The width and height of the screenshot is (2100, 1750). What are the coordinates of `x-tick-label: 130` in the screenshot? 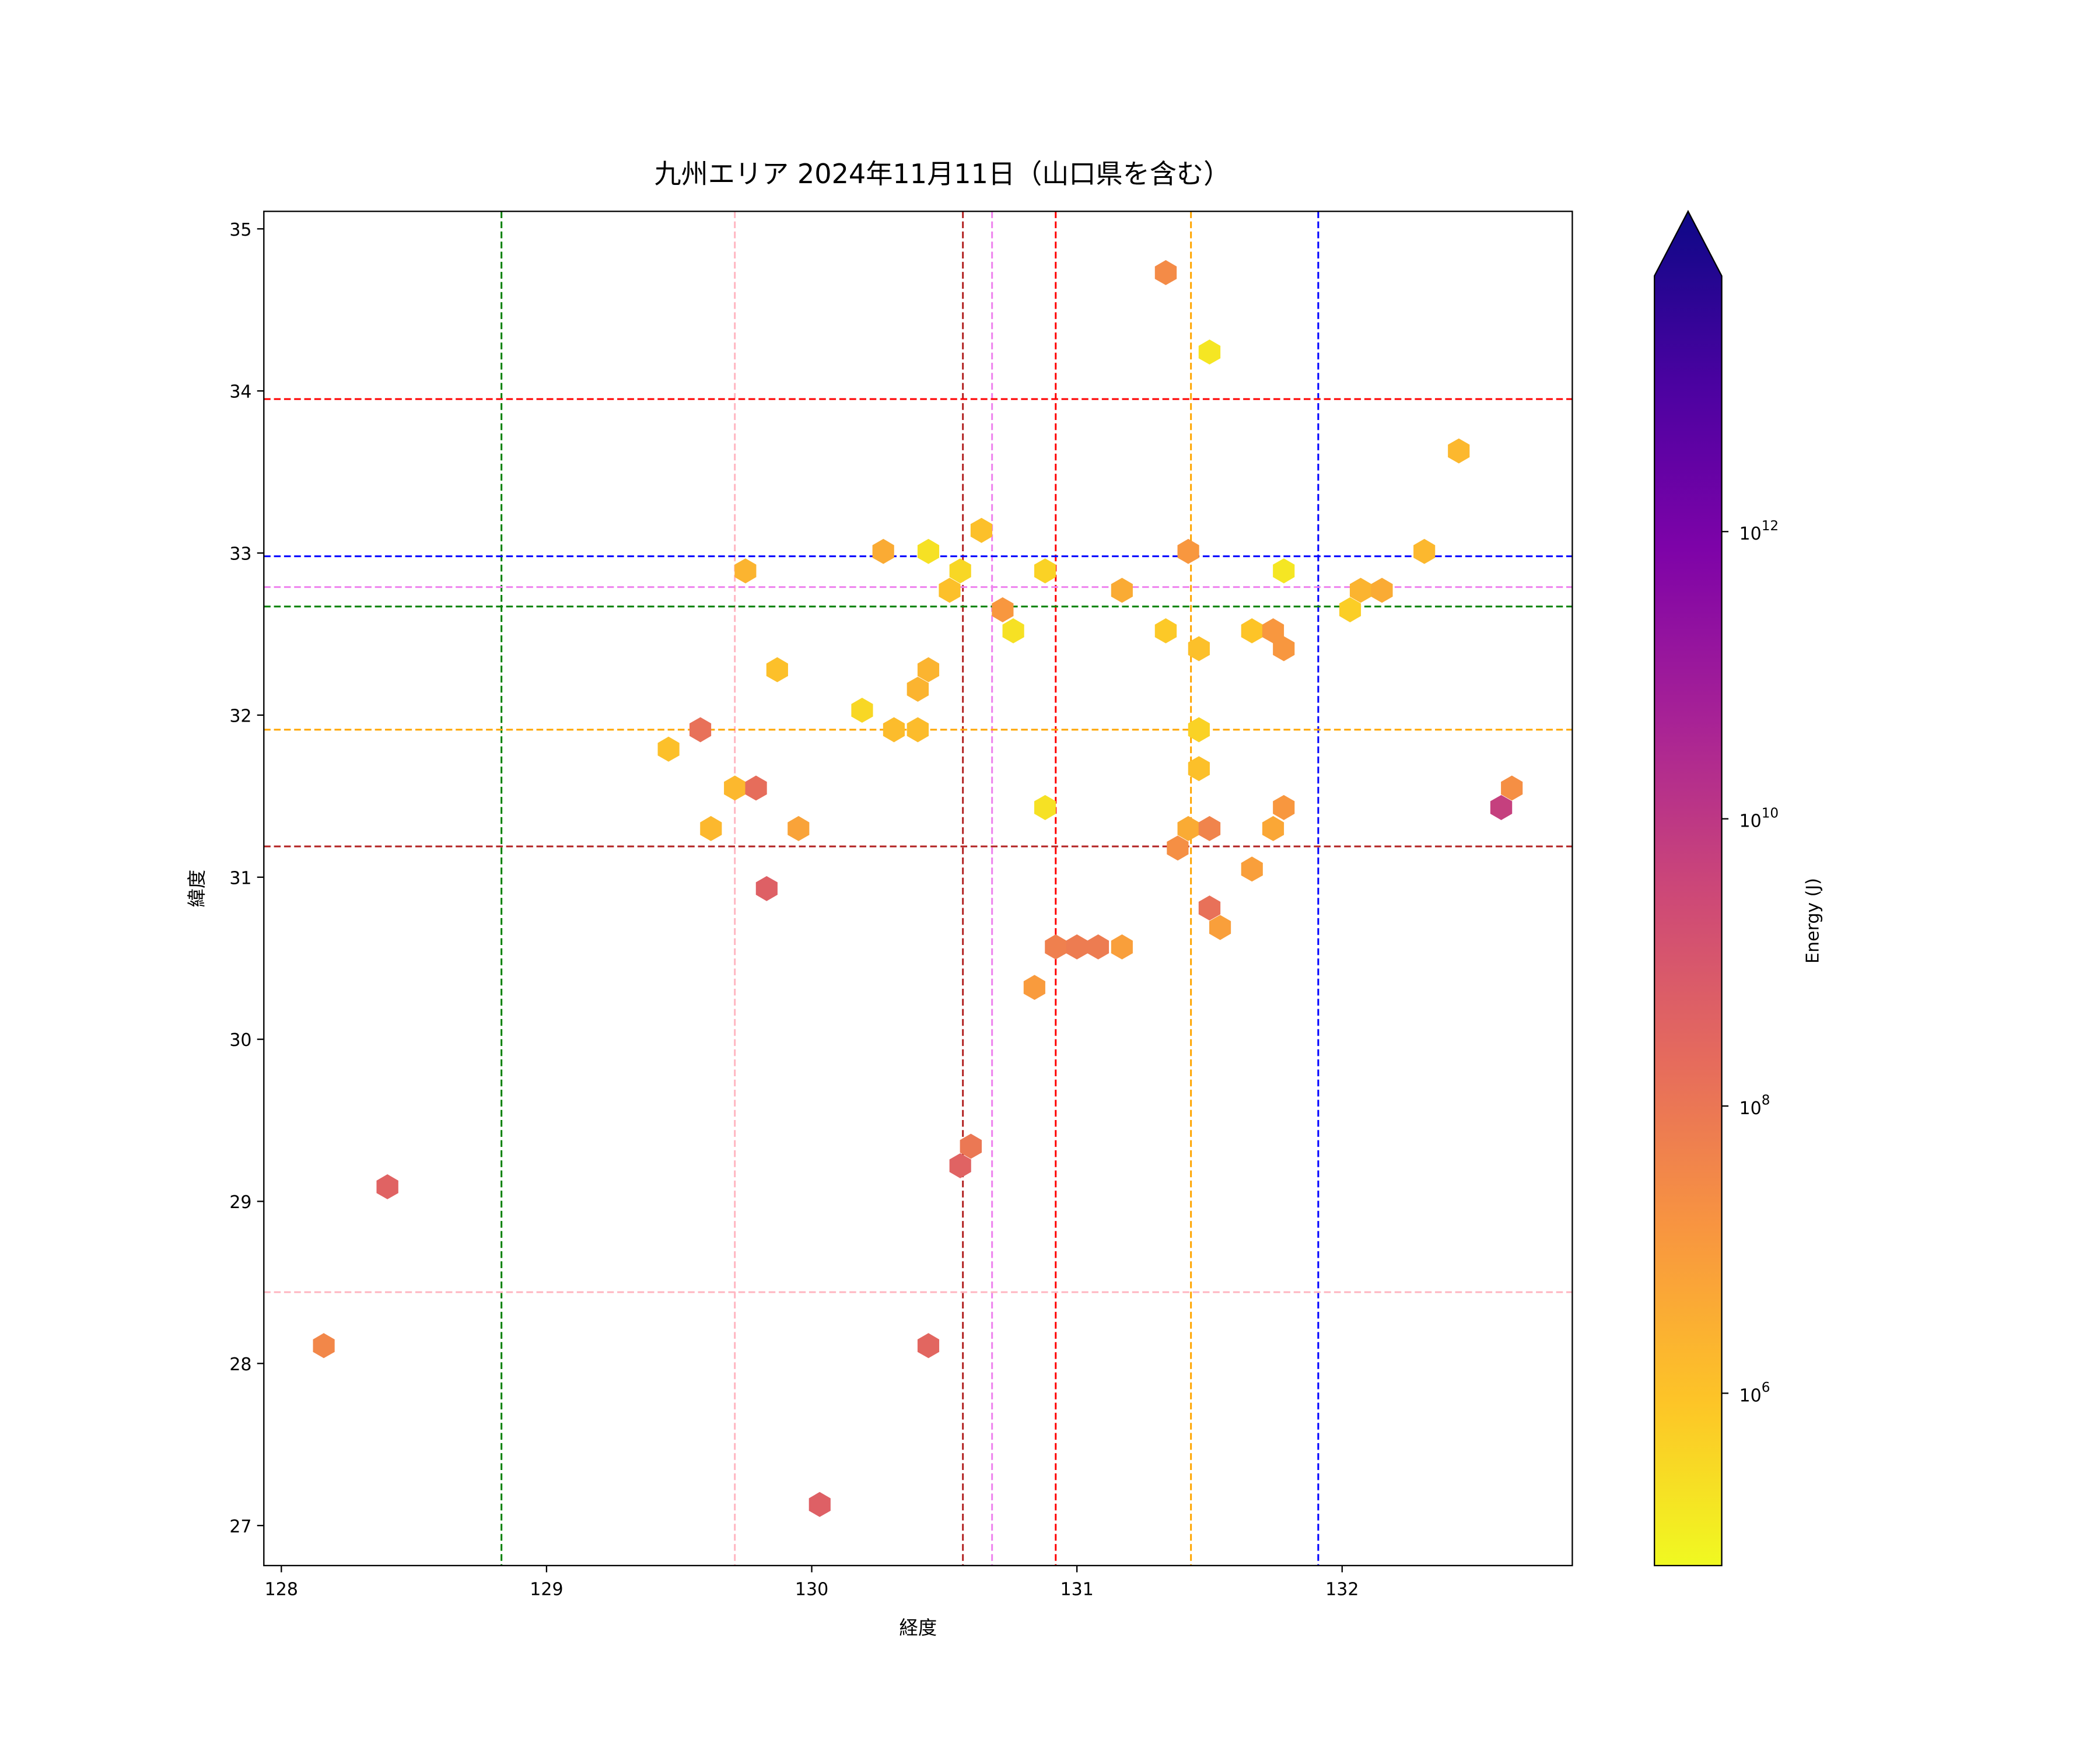 It's located at (811, 1590).